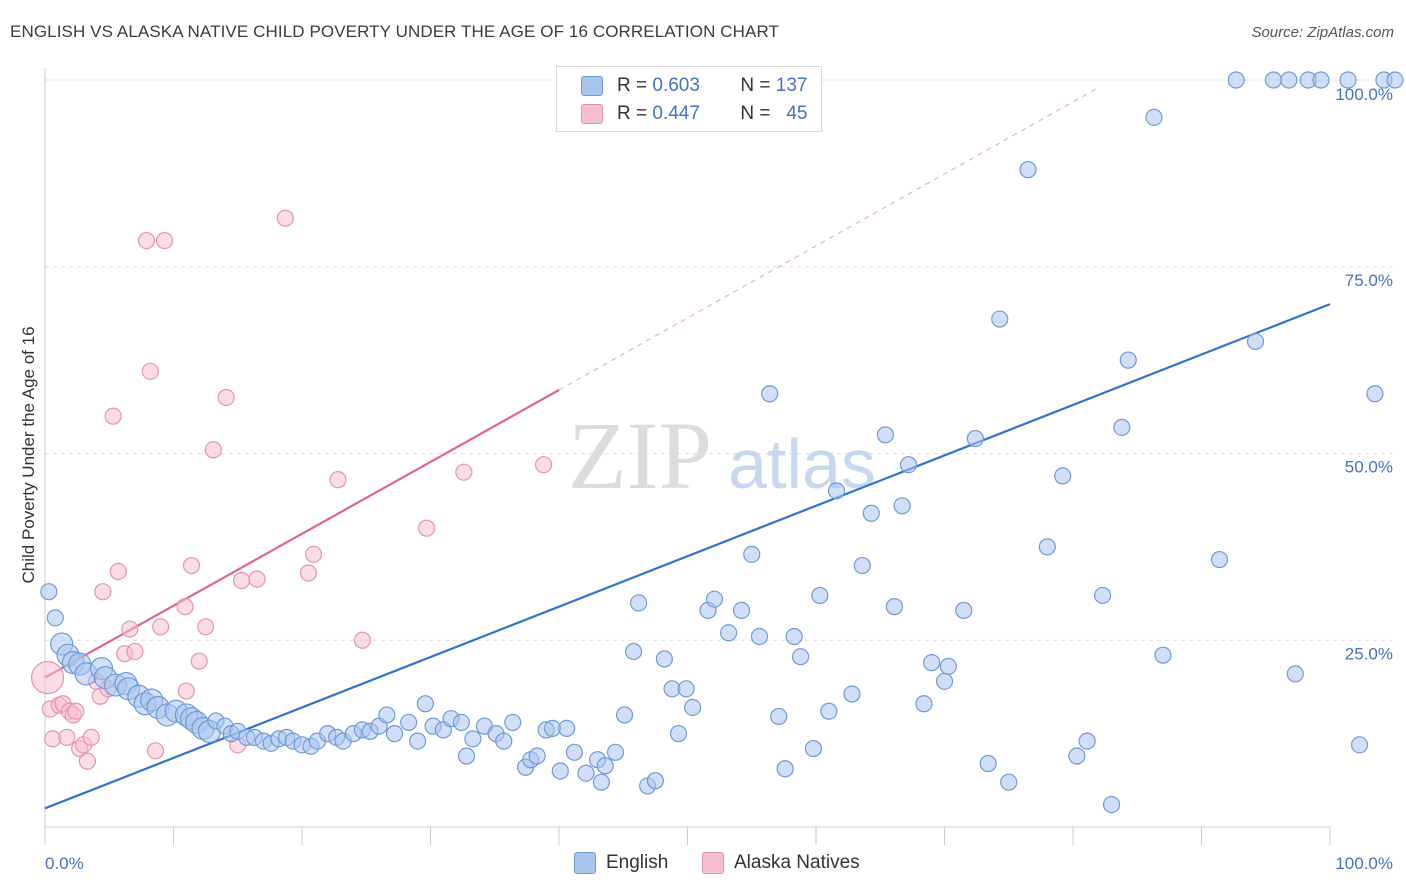 The image size is (1406, 892). I want to click on y-tick-label: 100.0%, so click(1364, 94).